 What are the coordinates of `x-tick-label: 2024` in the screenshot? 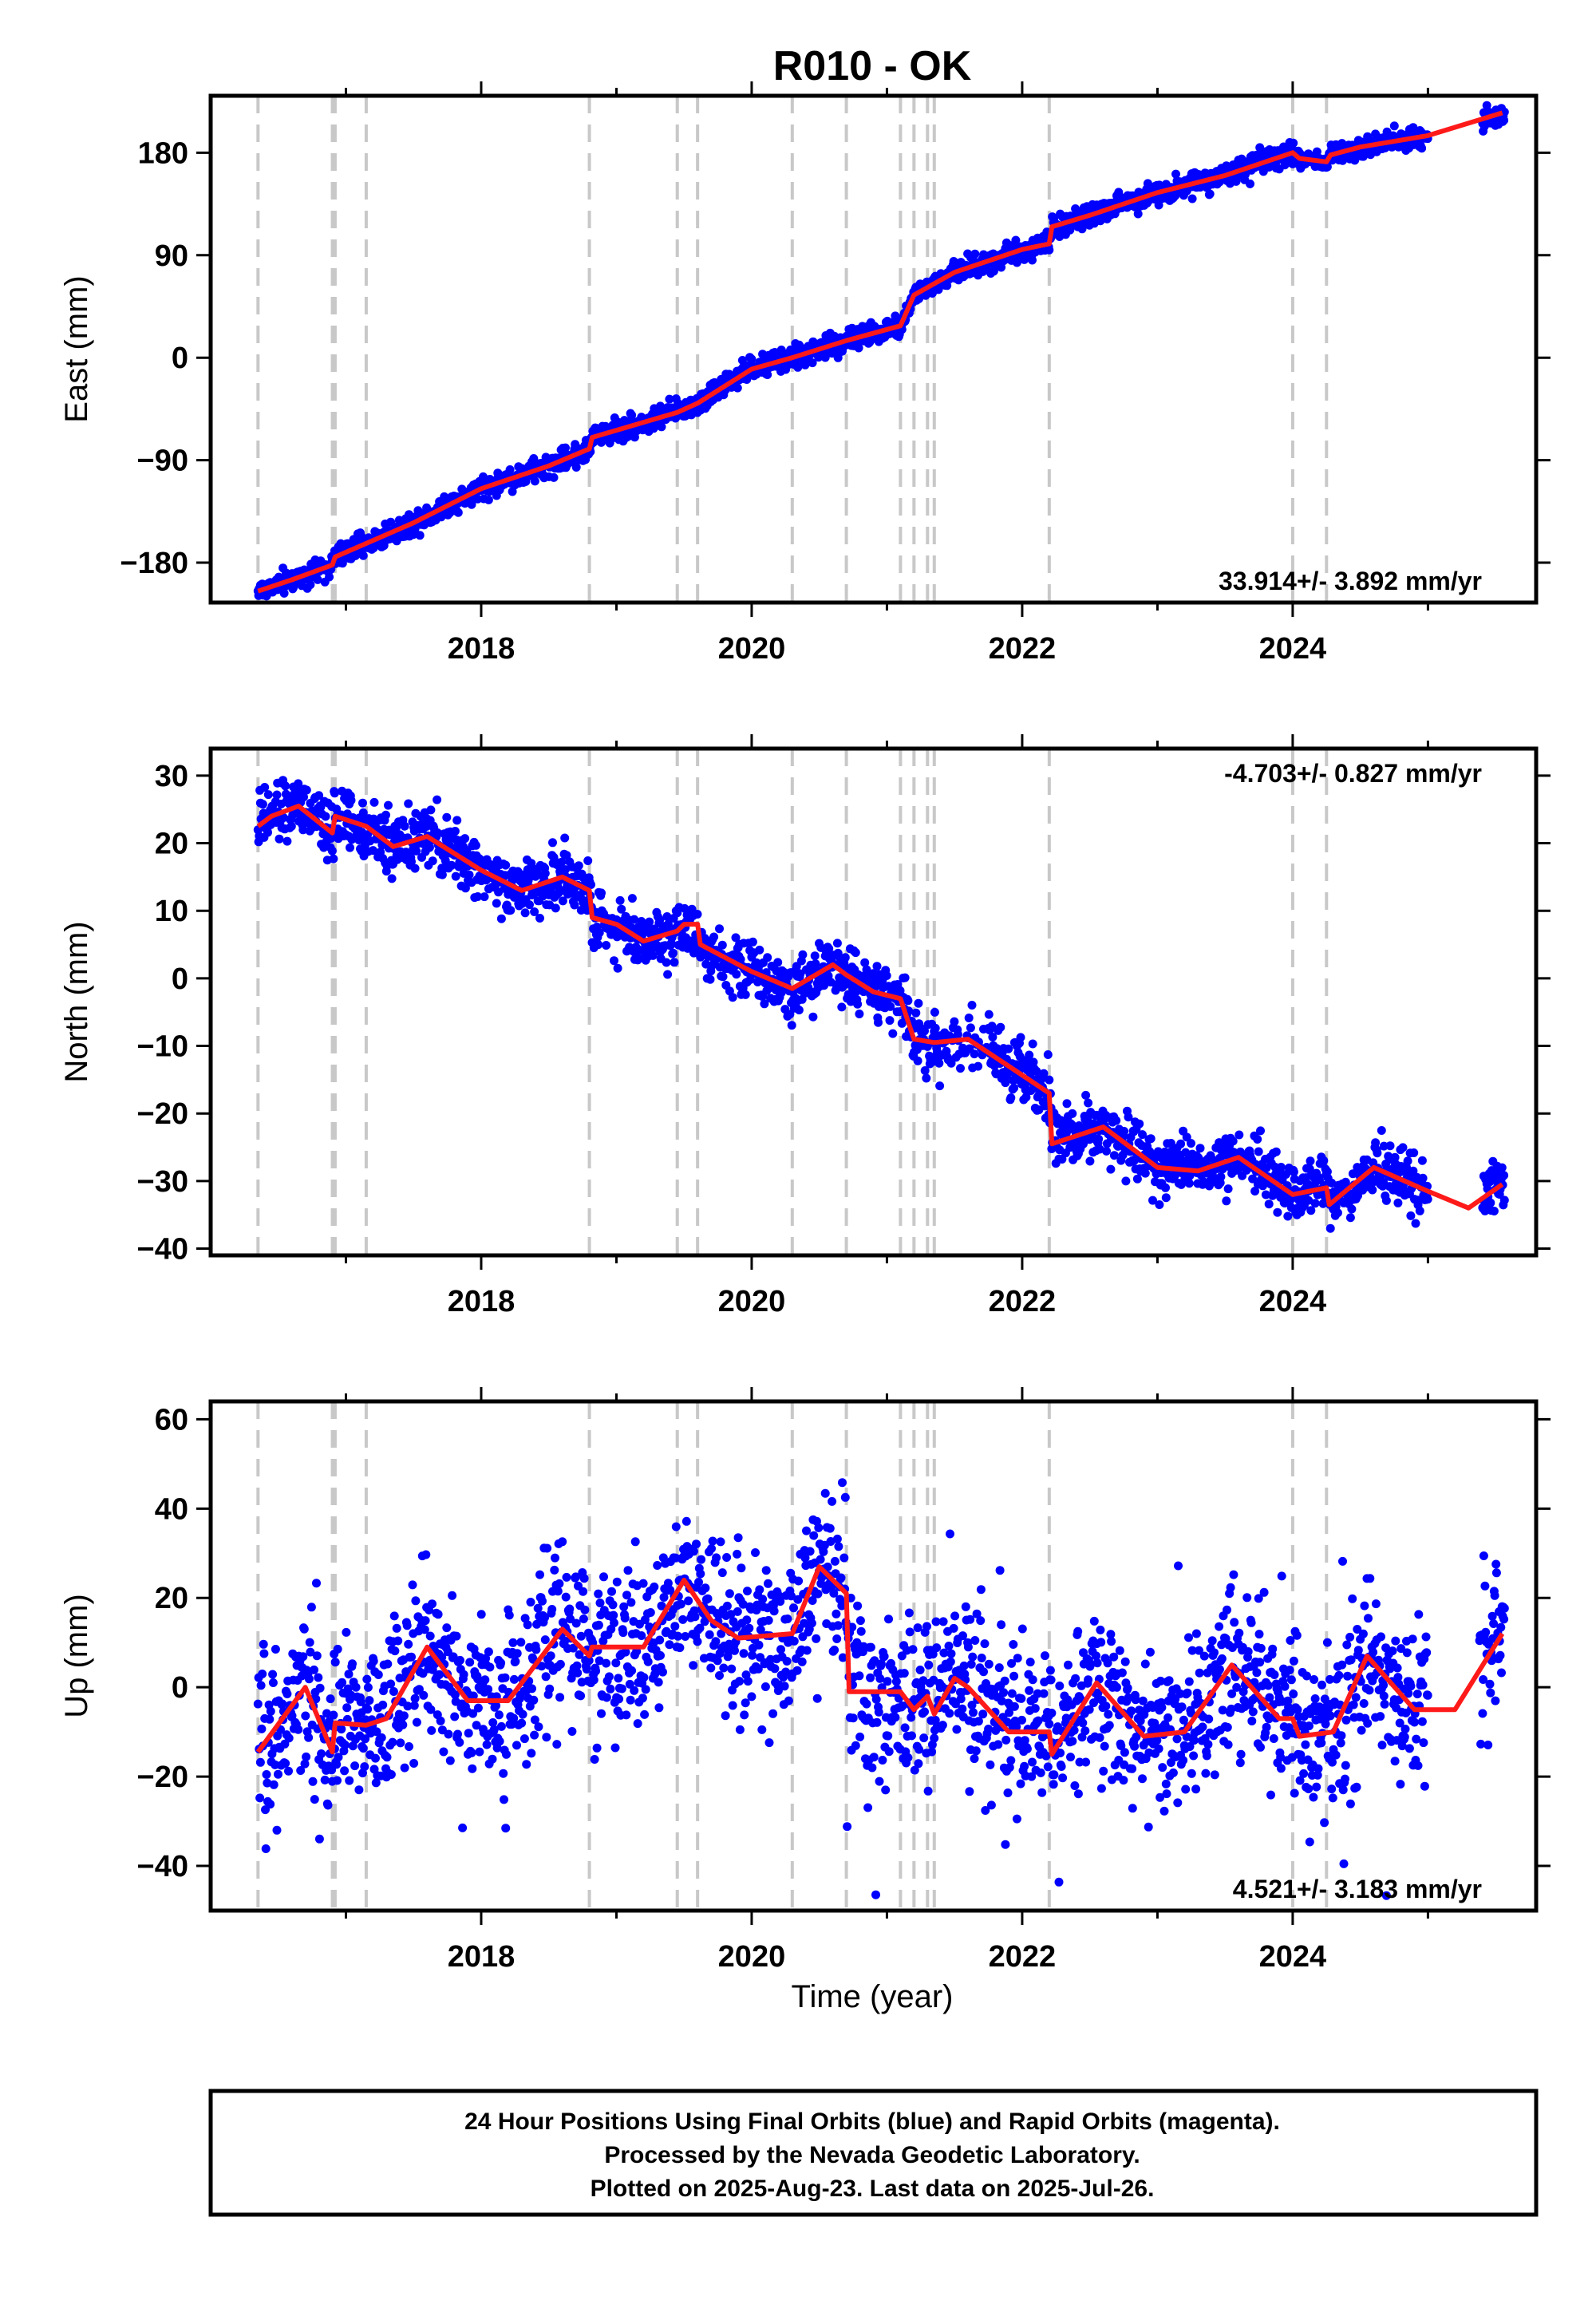 It's located at (1293, 649).